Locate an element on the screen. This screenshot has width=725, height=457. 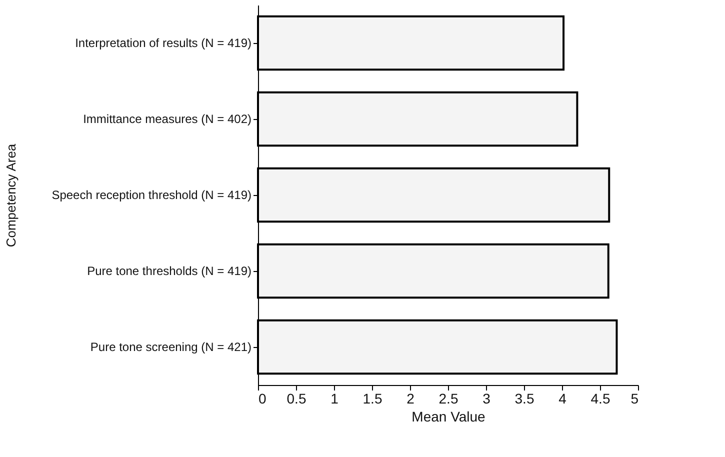
y-tick-label: Speech reception threshold (N = 419) is located at coordinates (152, 195).